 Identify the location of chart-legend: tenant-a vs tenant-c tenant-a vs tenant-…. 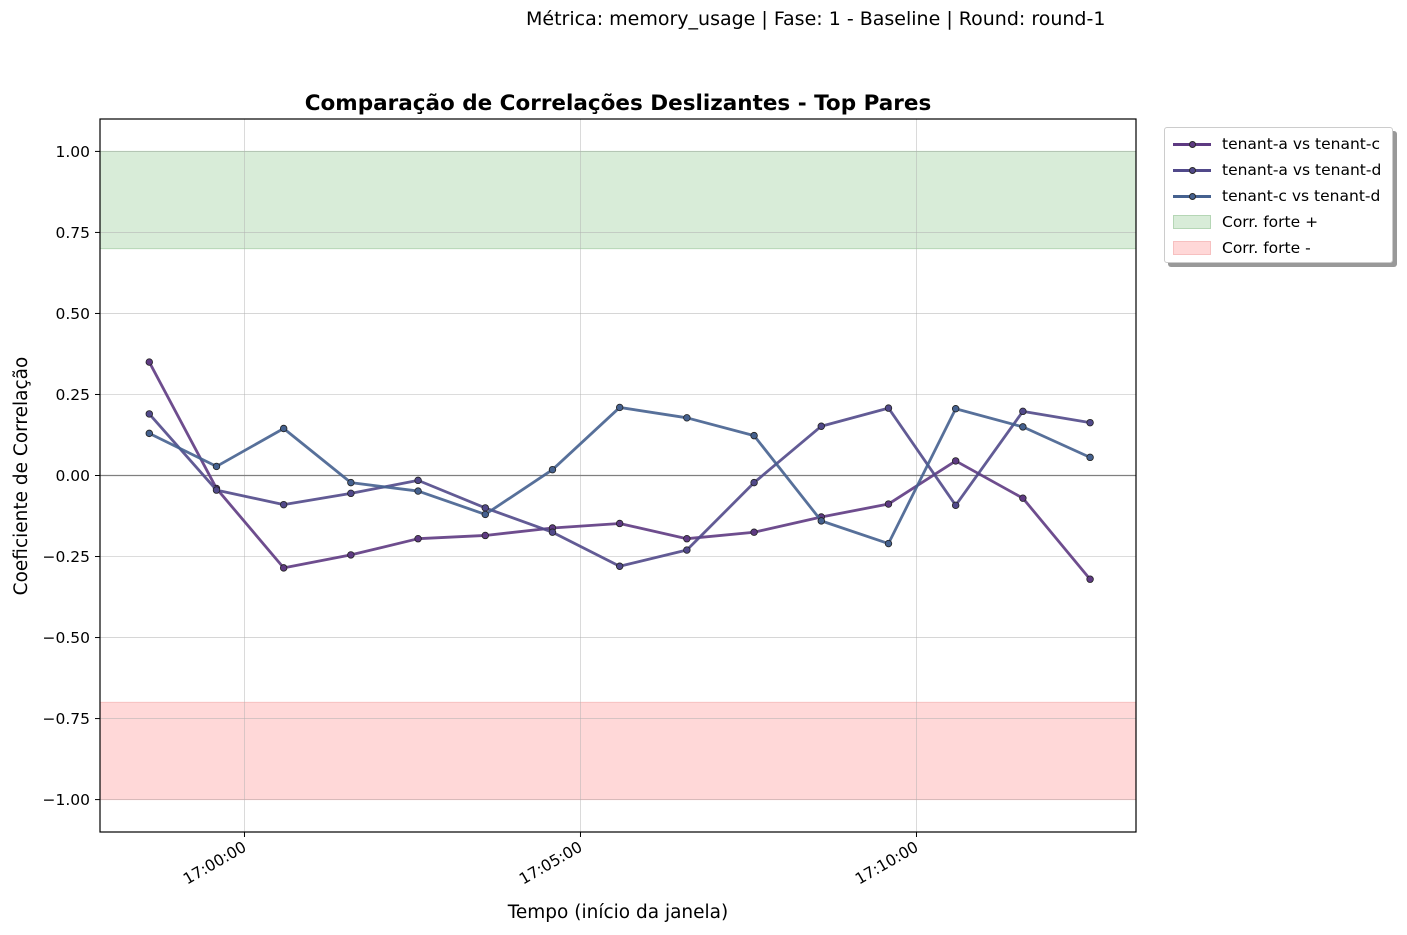
(1278, 195).